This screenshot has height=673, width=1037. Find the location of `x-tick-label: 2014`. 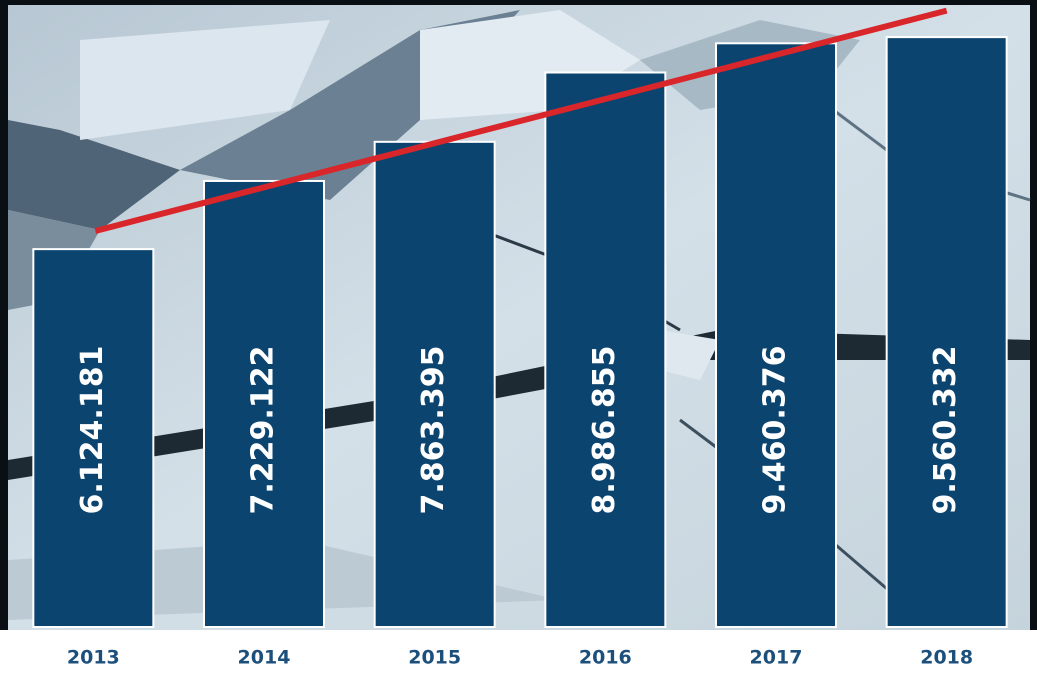

x-tick-label: 2014 is located at coordinates (264, 658).